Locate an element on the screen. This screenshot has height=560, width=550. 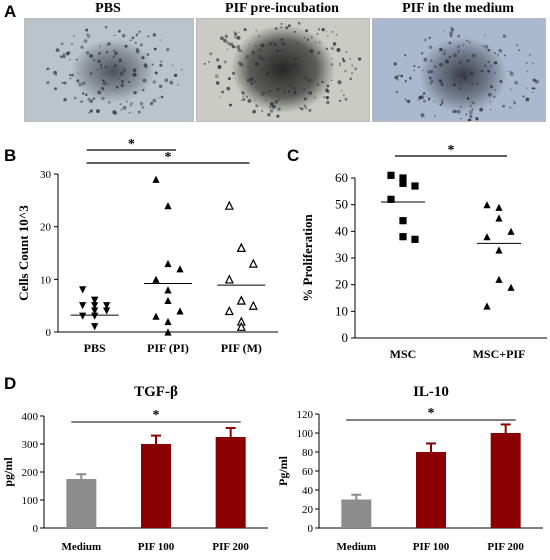
bar is located at coordinates (230, 482).